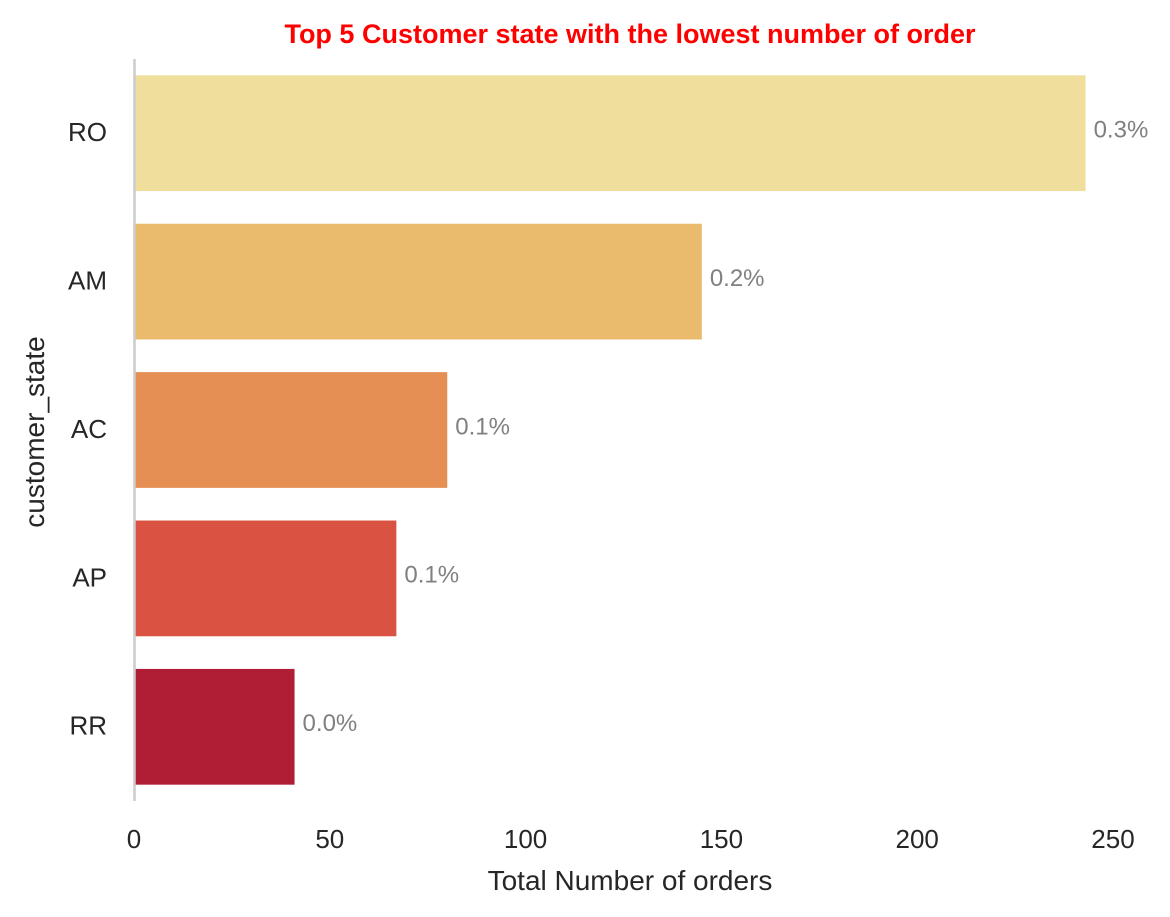 This screenshot has width=1170, height=917. Describe the element at coordinates (630, 880) in the screenshot. I see `x-axis-label: Total Number of orders` at that location.